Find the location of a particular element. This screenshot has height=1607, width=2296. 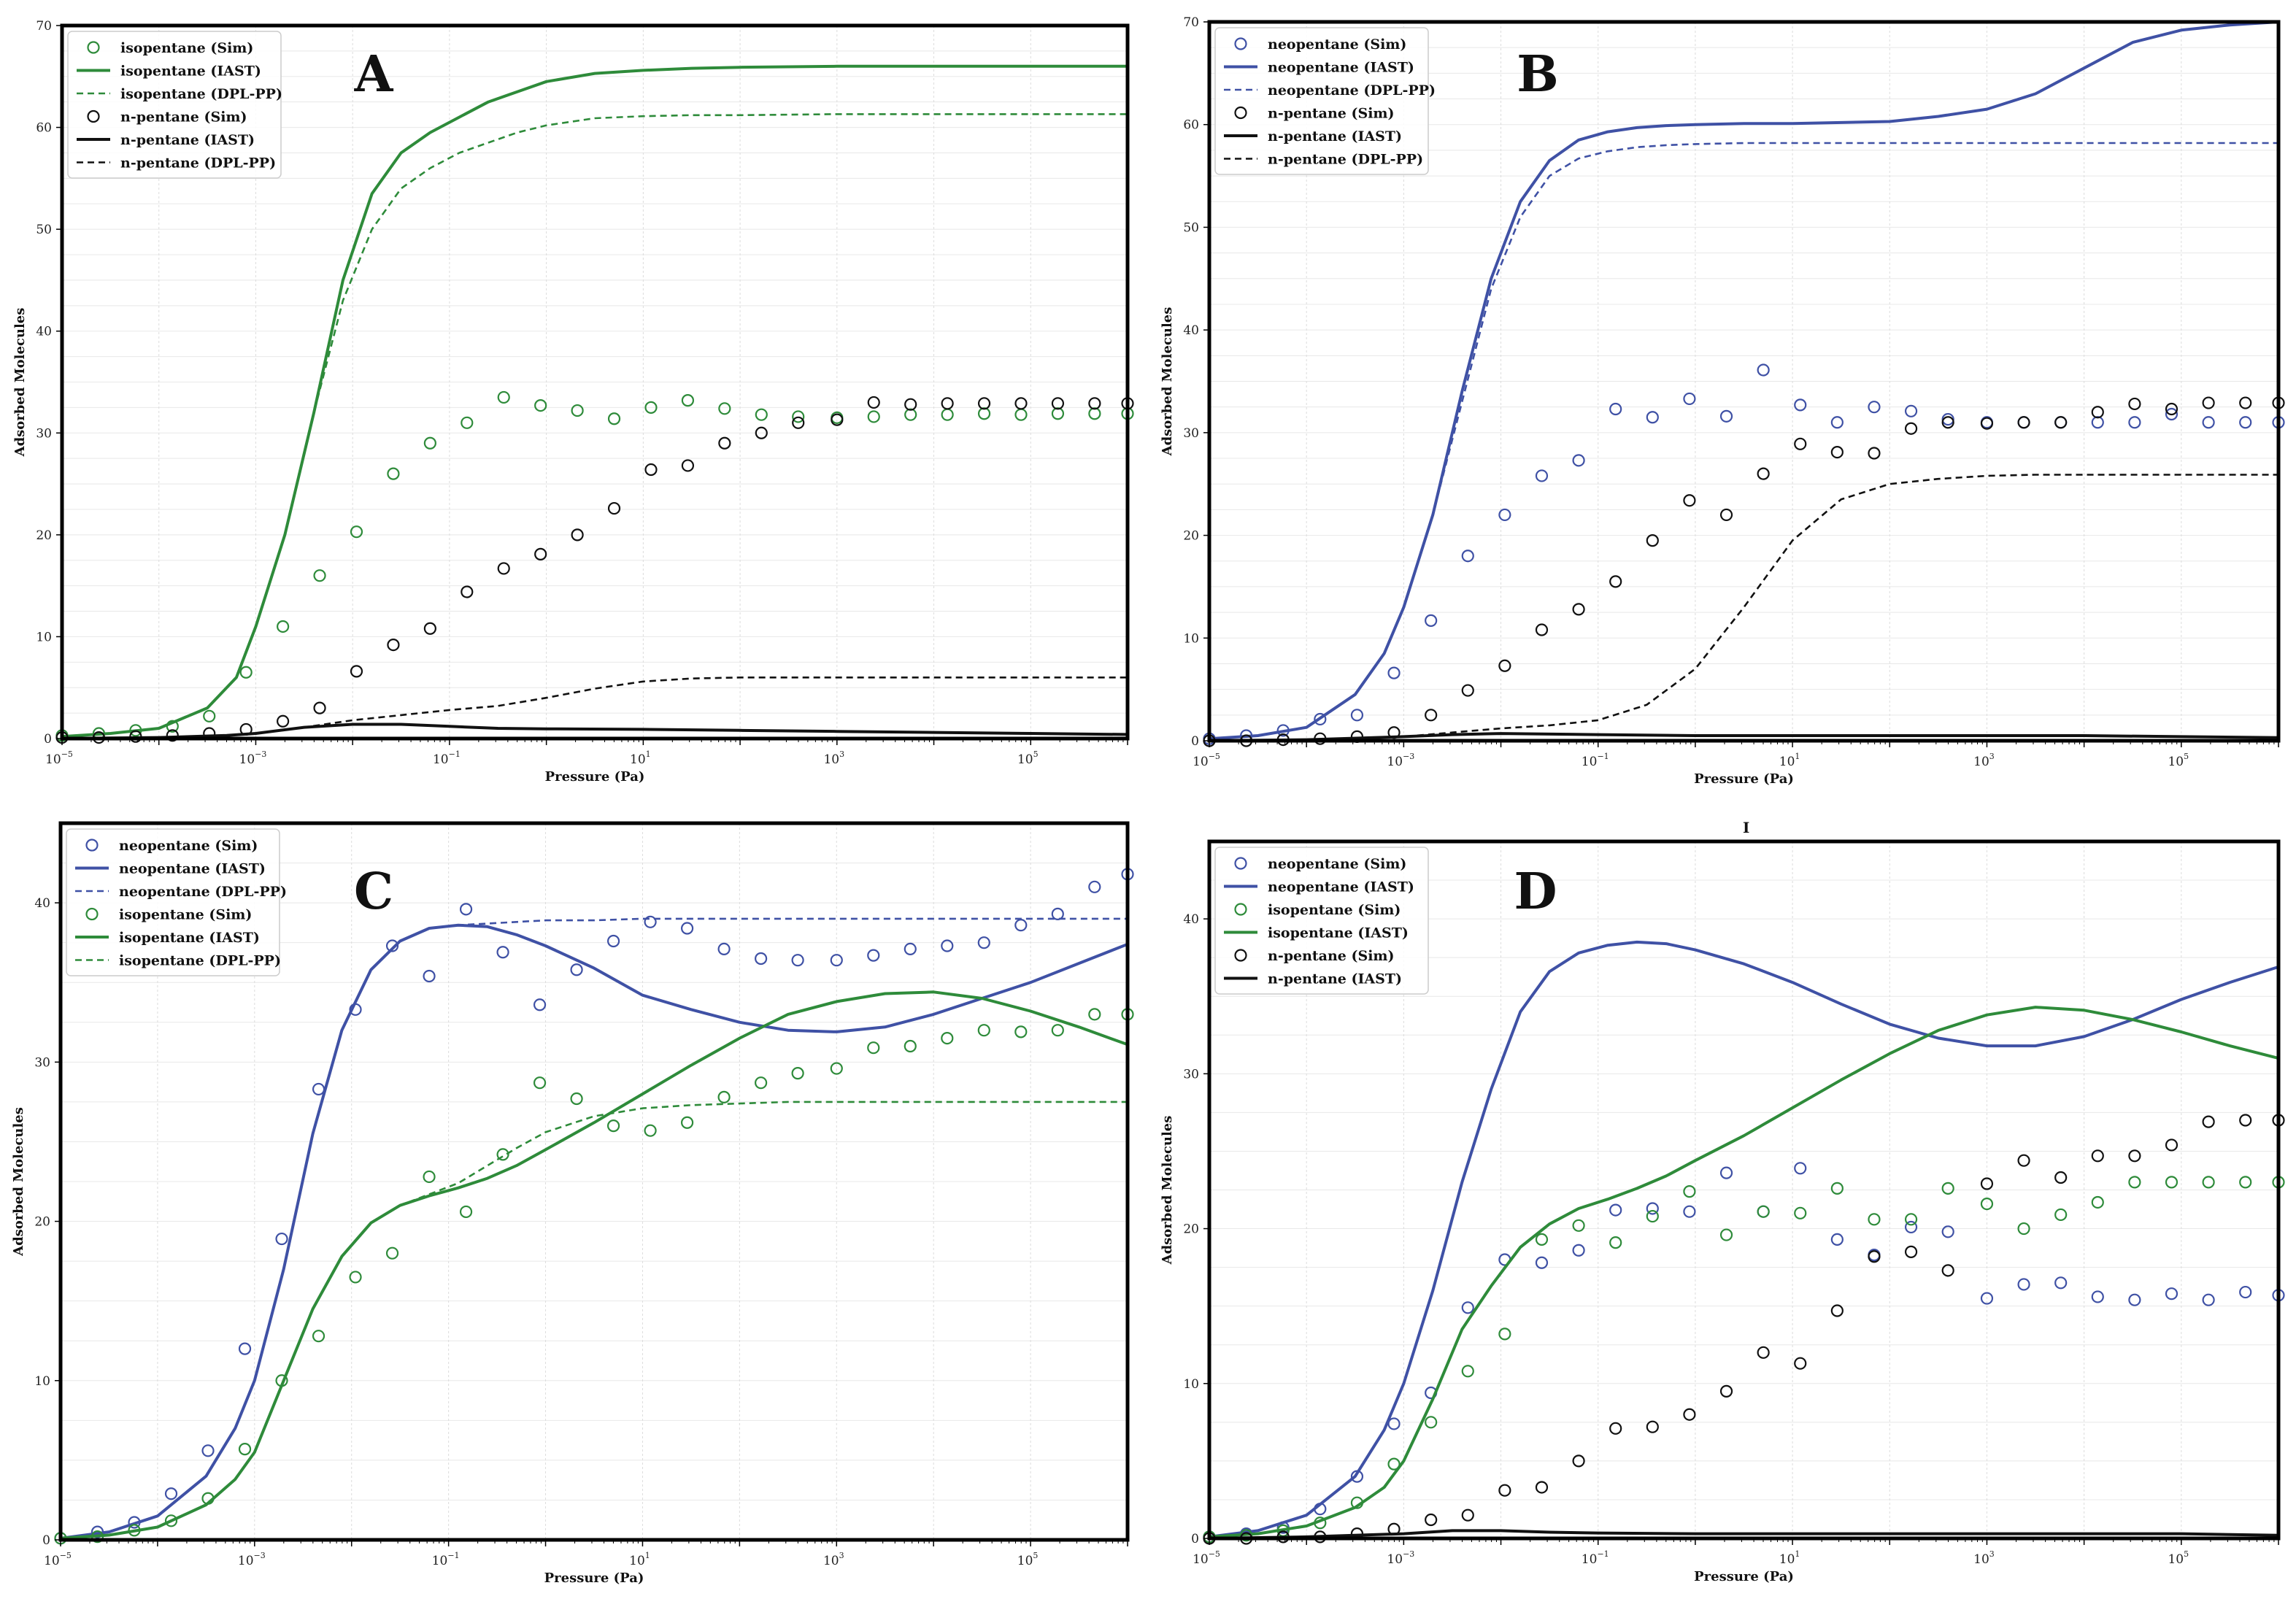

panel-d-x-tick-label: 10⁻¹ is located at coordinates (1596, 1558).